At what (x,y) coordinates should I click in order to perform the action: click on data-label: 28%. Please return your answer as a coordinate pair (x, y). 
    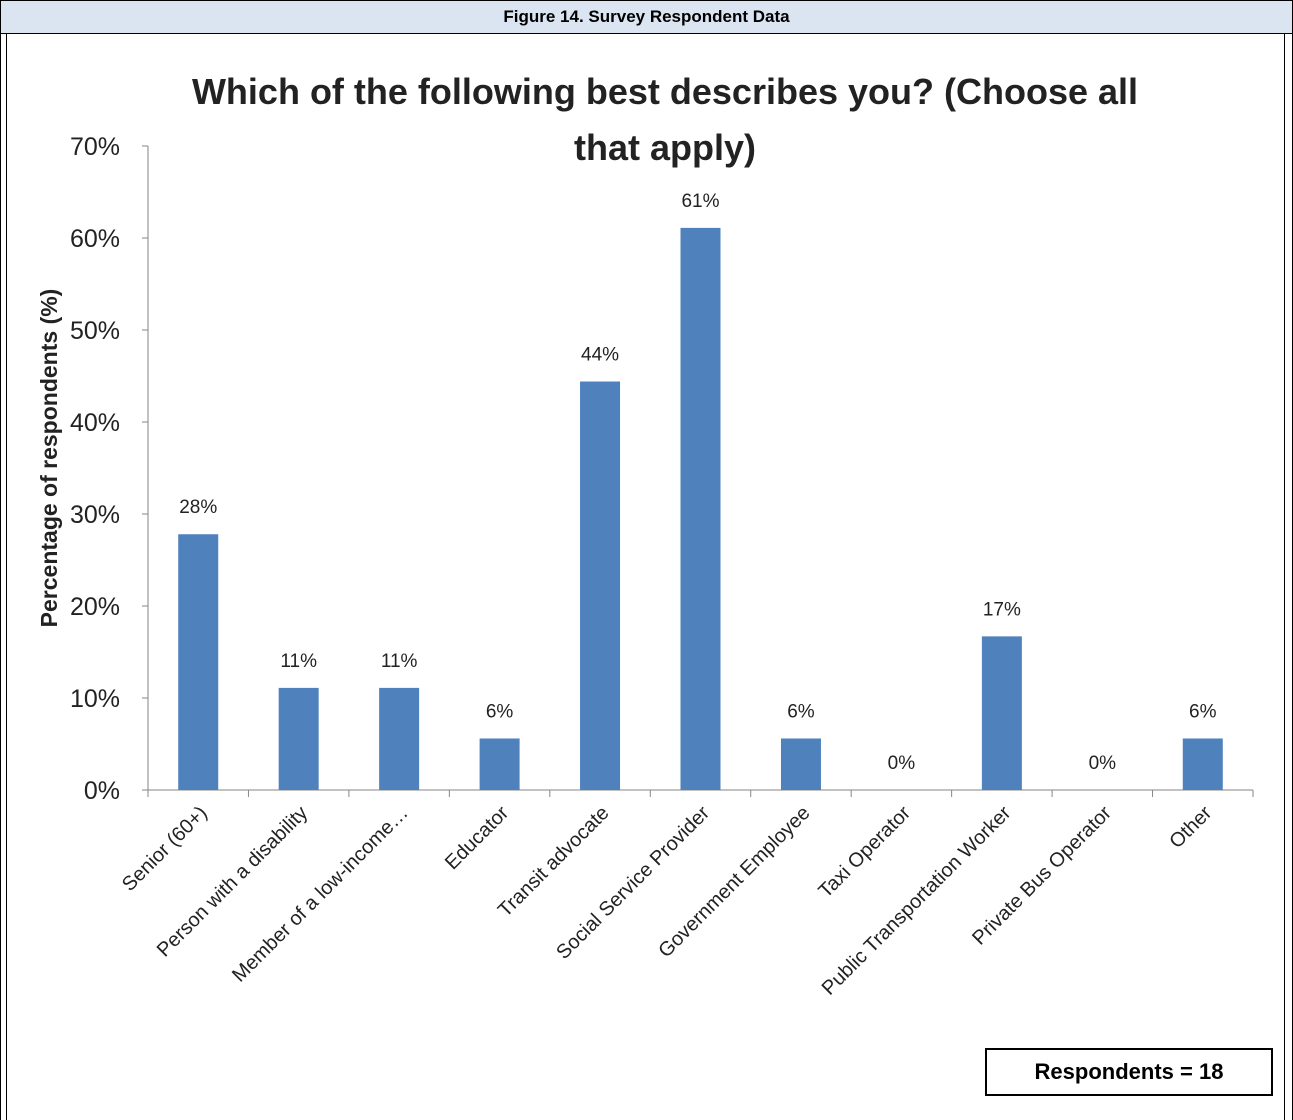
    Looking at the image, I should click on (198, 507).